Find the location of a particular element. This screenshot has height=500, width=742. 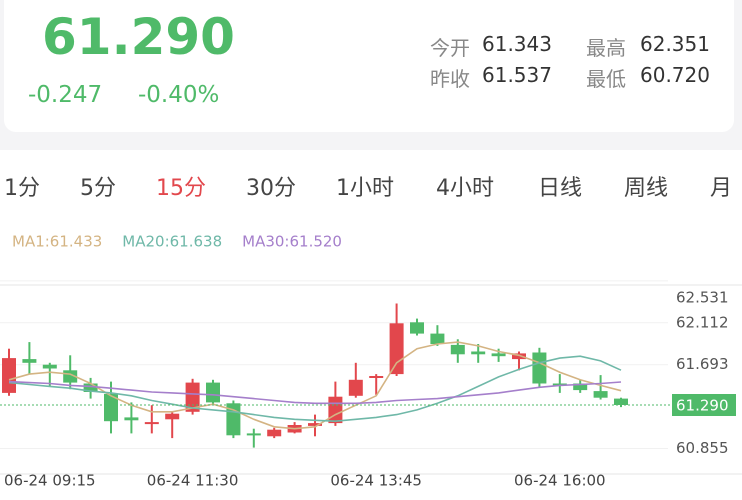

x-tick-label: 06-24 09:15 is located at coordinates (50, 481).